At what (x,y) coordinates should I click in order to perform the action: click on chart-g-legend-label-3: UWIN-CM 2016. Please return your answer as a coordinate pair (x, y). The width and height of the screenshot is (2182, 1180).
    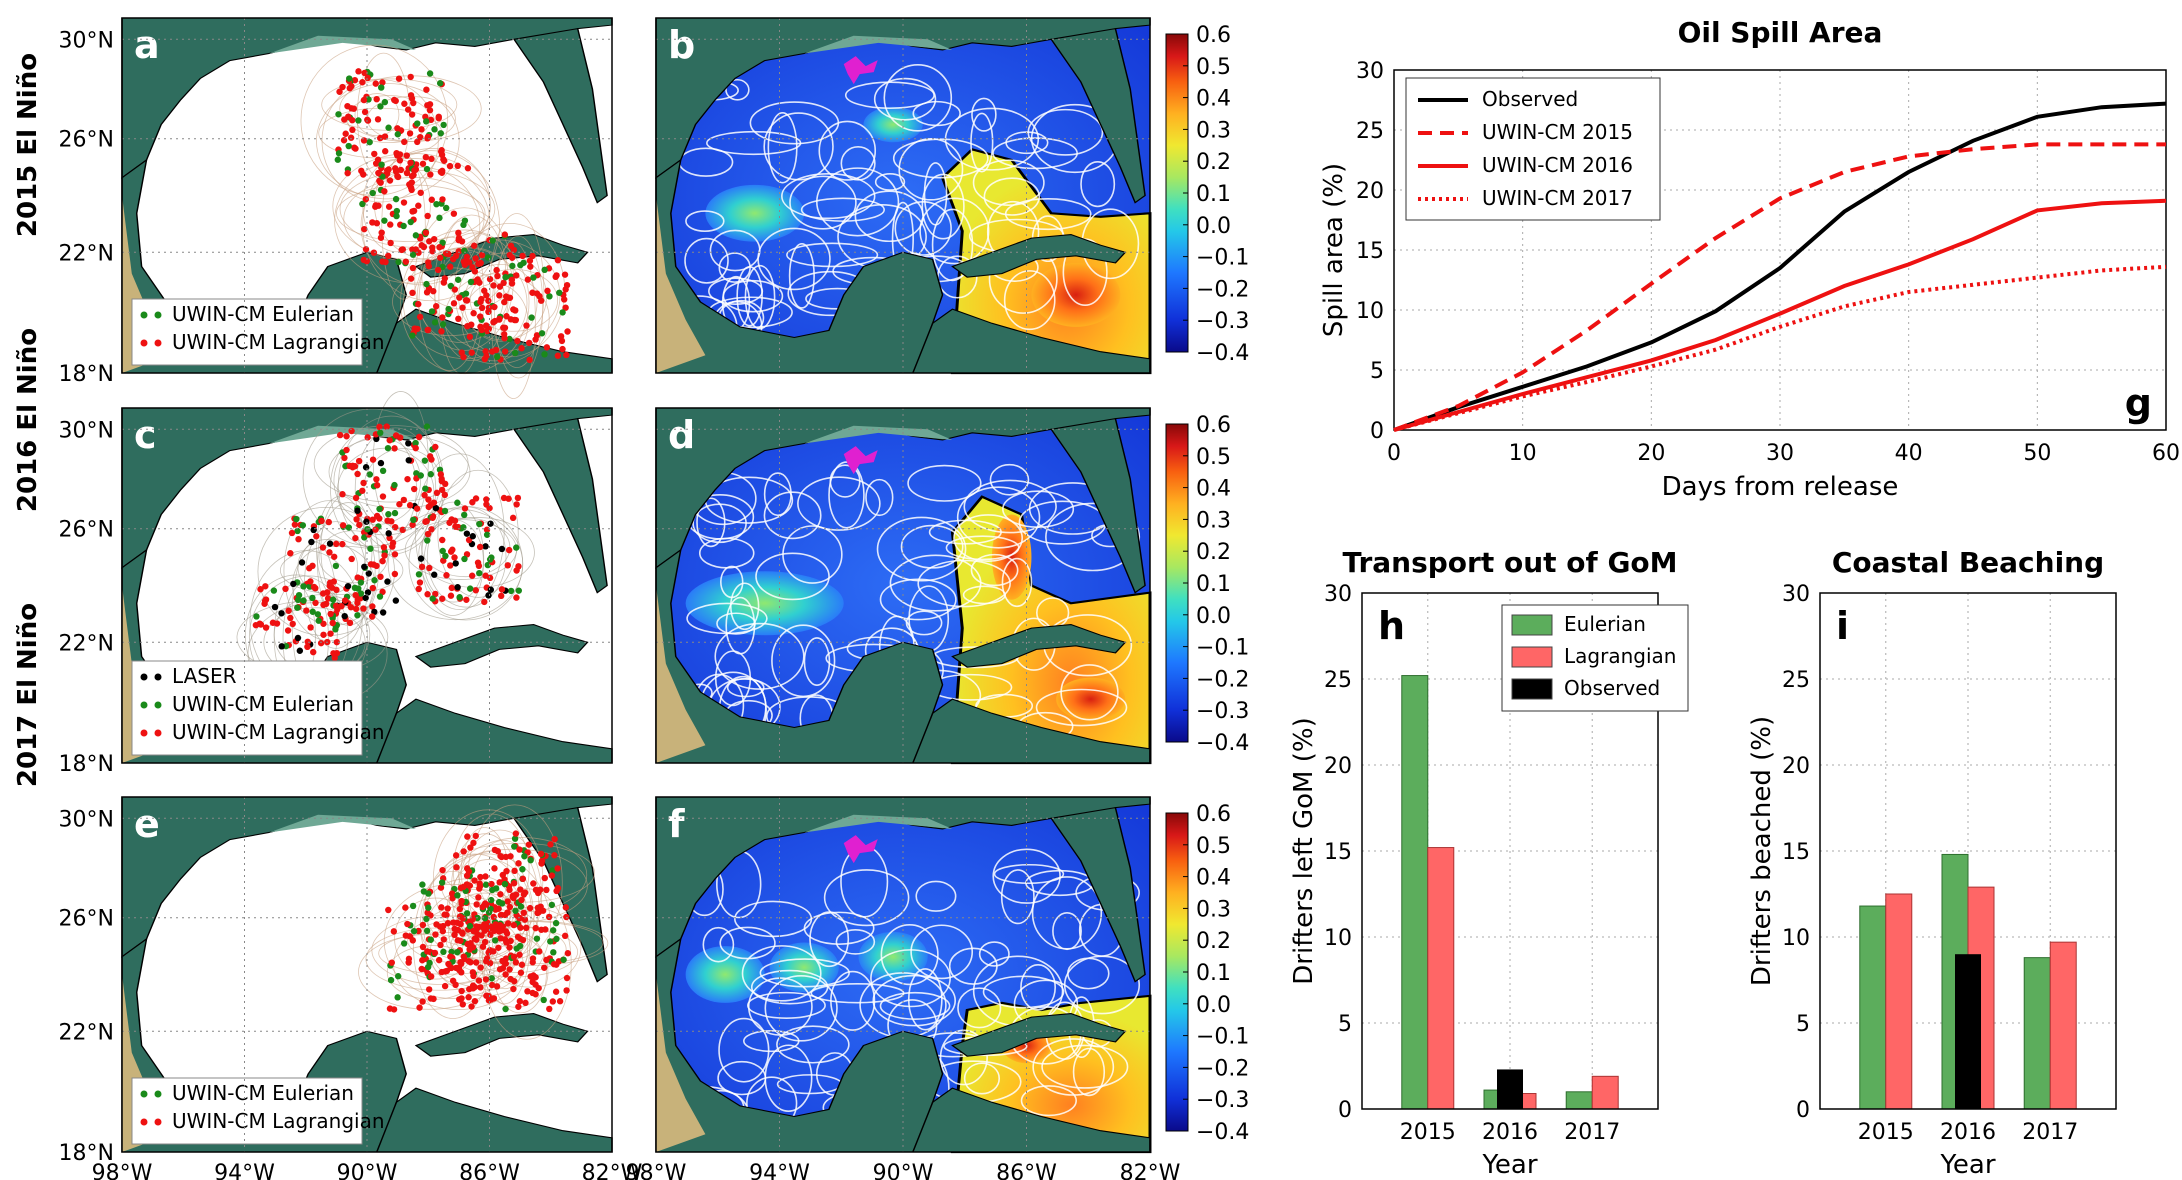
    Looking at the image, I should click on (1557, 165).